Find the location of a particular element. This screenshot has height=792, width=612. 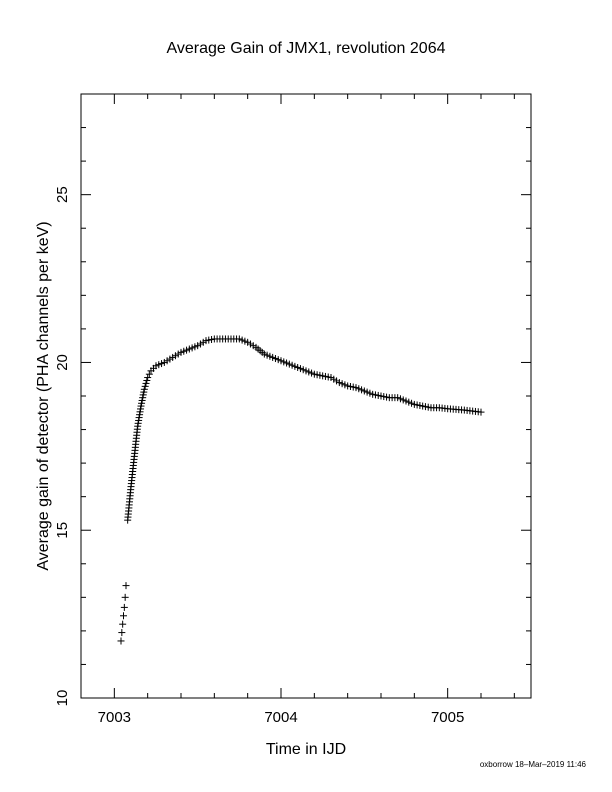

y-tick-label: 15 is located at coordinates (62, 530).